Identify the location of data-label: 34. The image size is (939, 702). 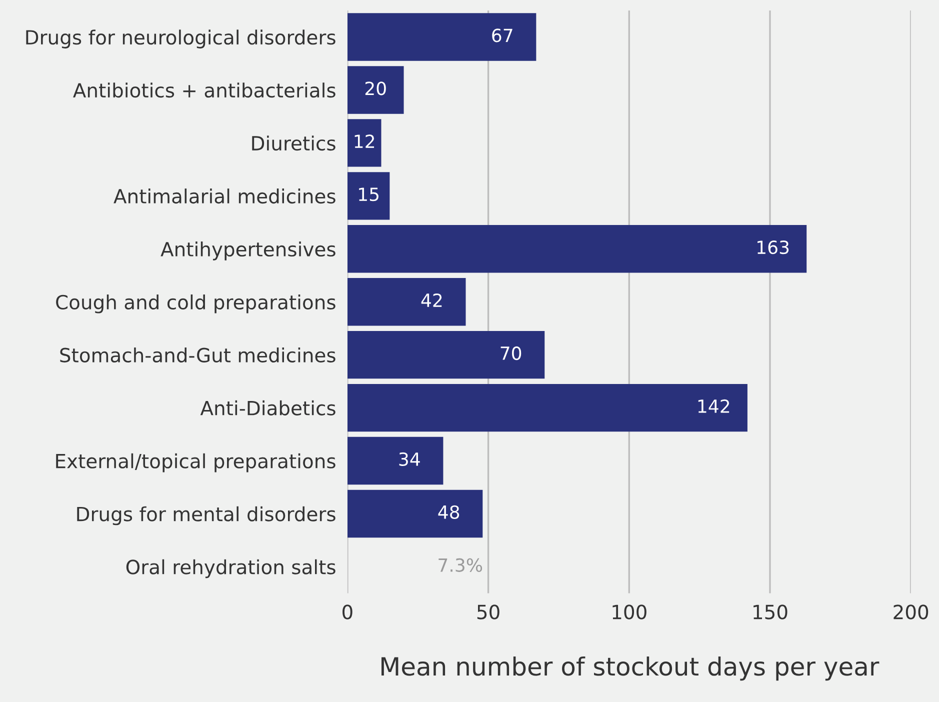
(409, 459).